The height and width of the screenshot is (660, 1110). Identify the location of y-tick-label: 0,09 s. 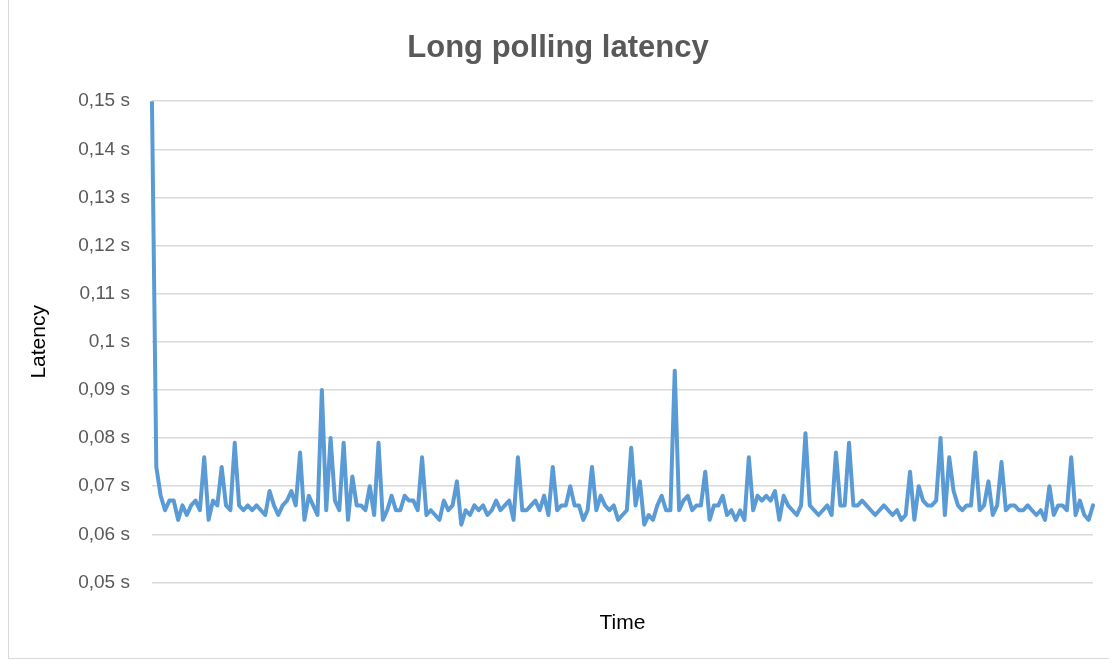
(104, 389).